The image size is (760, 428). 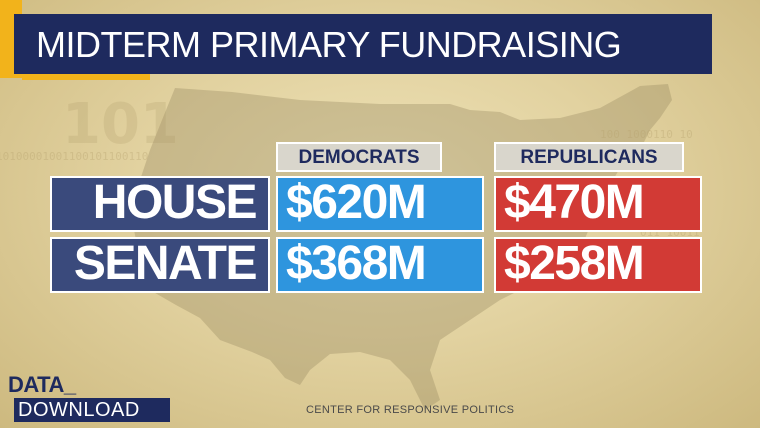 I want to click on cell-senate-republicans: $258M, so click(x=598, y=265).